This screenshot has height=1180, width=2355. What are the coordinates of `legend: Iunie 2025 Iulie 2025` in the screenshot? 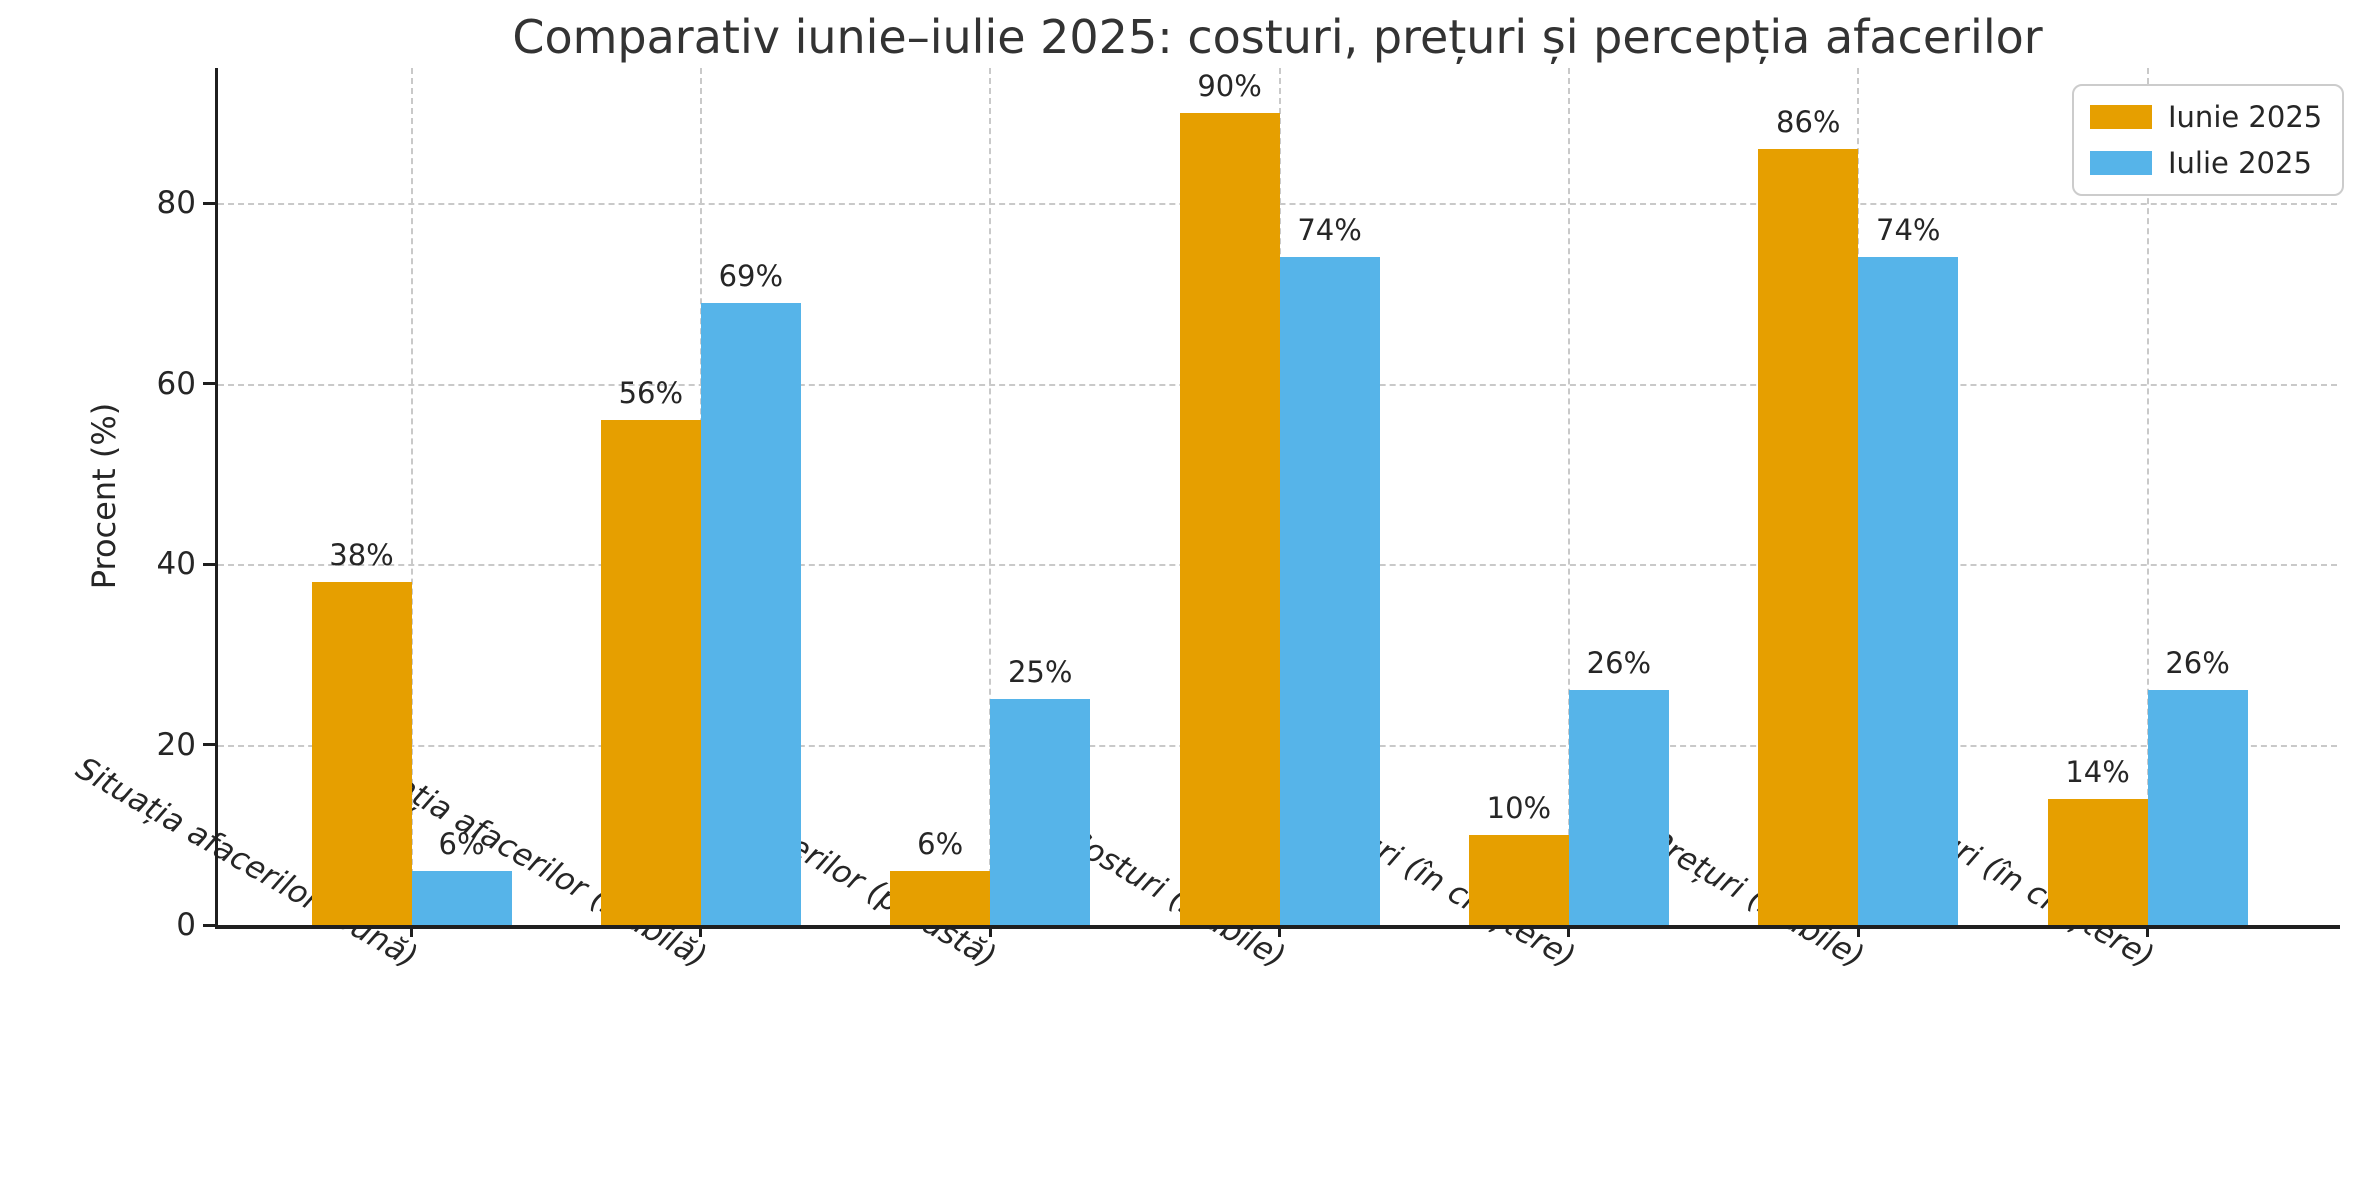 It's located at (2208, 140).